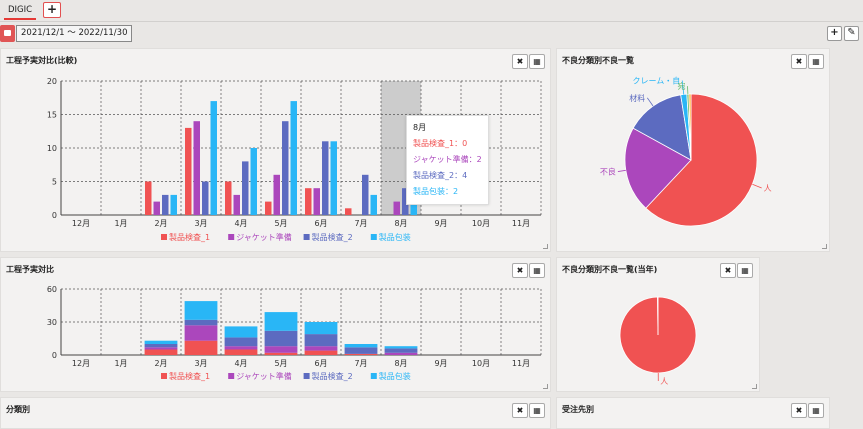  Describe the element at coordinates (54, 355) in the screenshot. I see `y-tick-label: 0` at that location.